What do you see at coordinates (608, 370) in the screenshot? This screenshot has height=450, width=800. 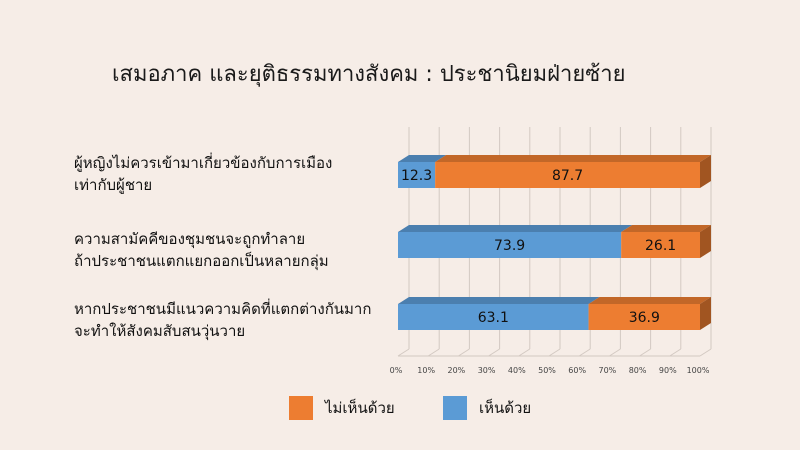 I see `x-tick-label: 70%` at bounding box center [608, 370].